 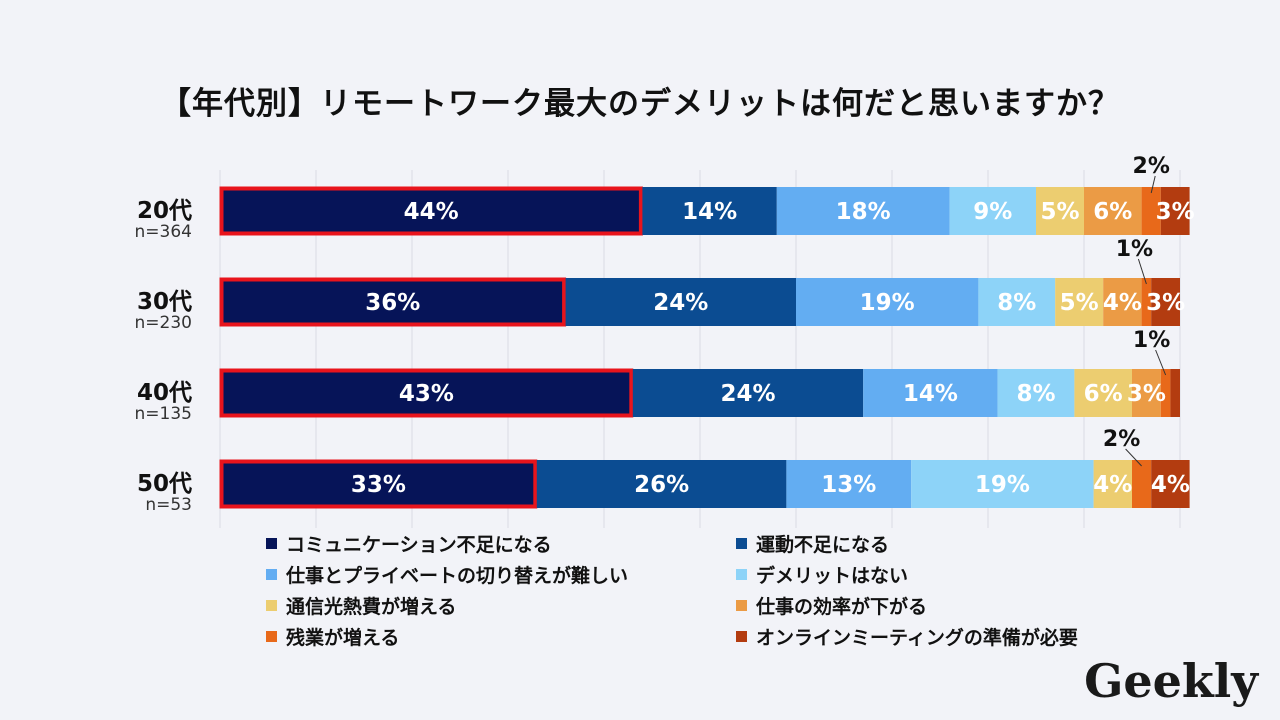 What do you see at coordinates (164, 393) in the screenshot?
I see `age-group-label: 40代` at bounding box center [164, 393].